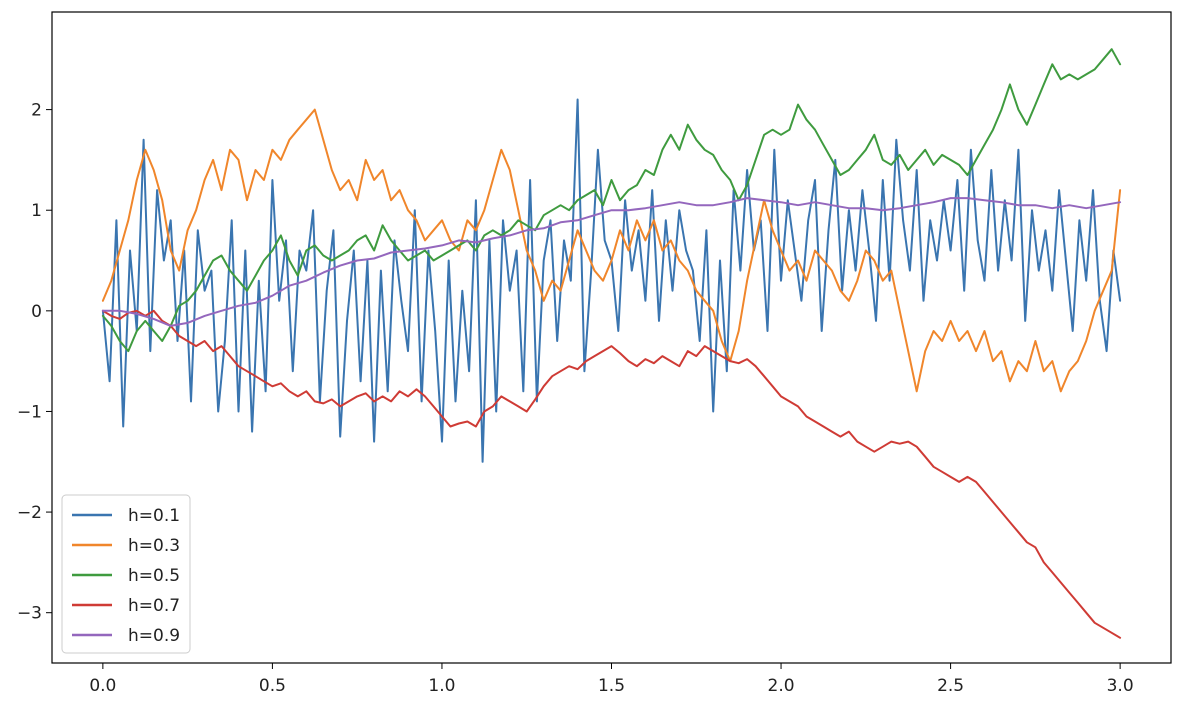 The height and width of the screenshot is (708, 1192). I want to click on x-tick-label: 3.0, so click(1120, 686).